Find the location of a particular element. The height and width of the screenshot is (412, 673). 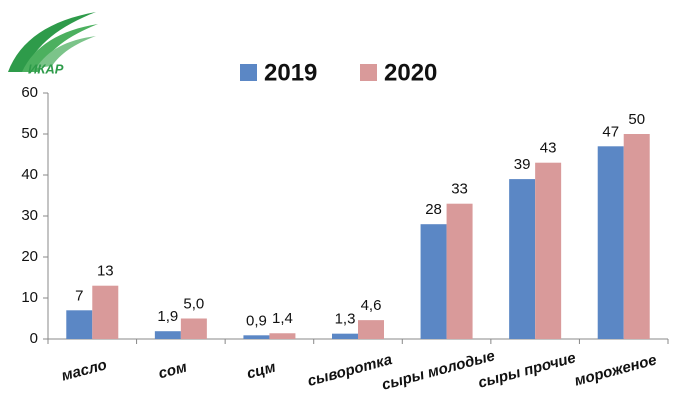

x-tick-label: сом is located at coordinates (173, 371).